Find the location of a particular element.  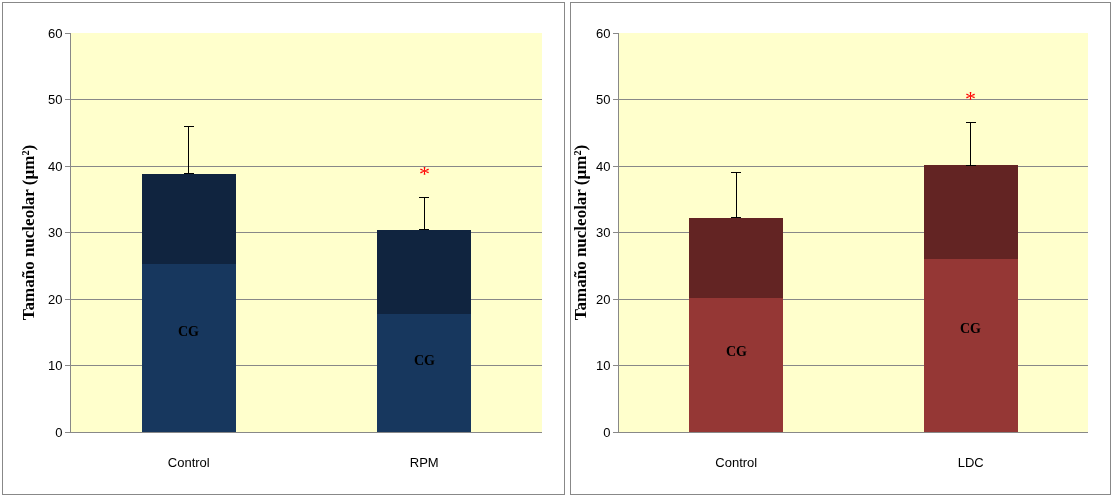

x-tick-label: RPM is located at coordinates (424, 462).